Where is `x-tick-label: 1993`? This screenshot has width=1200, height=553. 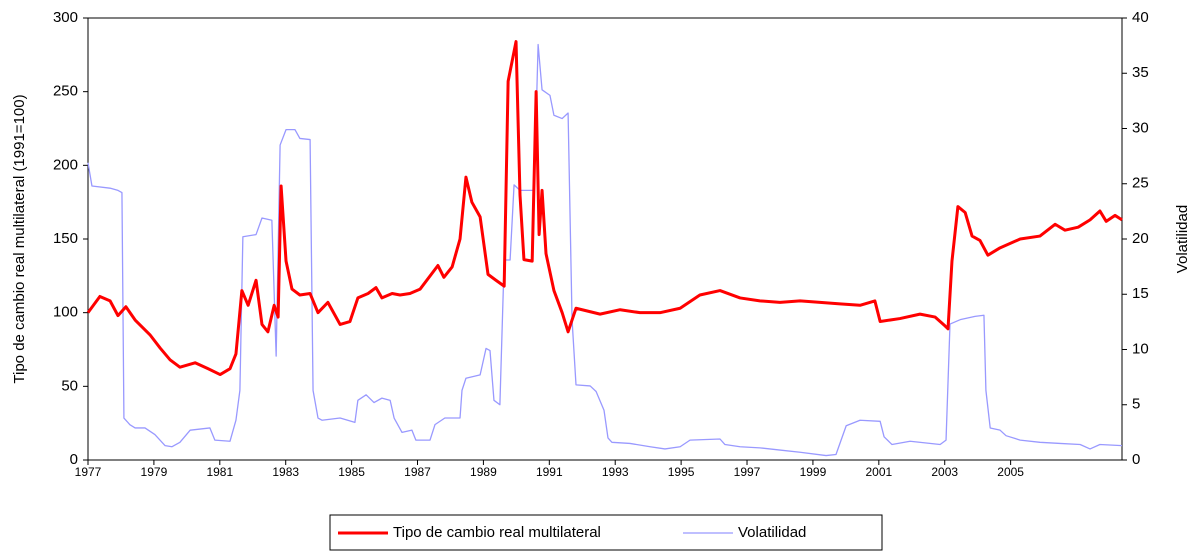
x-tick-label: 1993 is located at coordinates (615, 472).